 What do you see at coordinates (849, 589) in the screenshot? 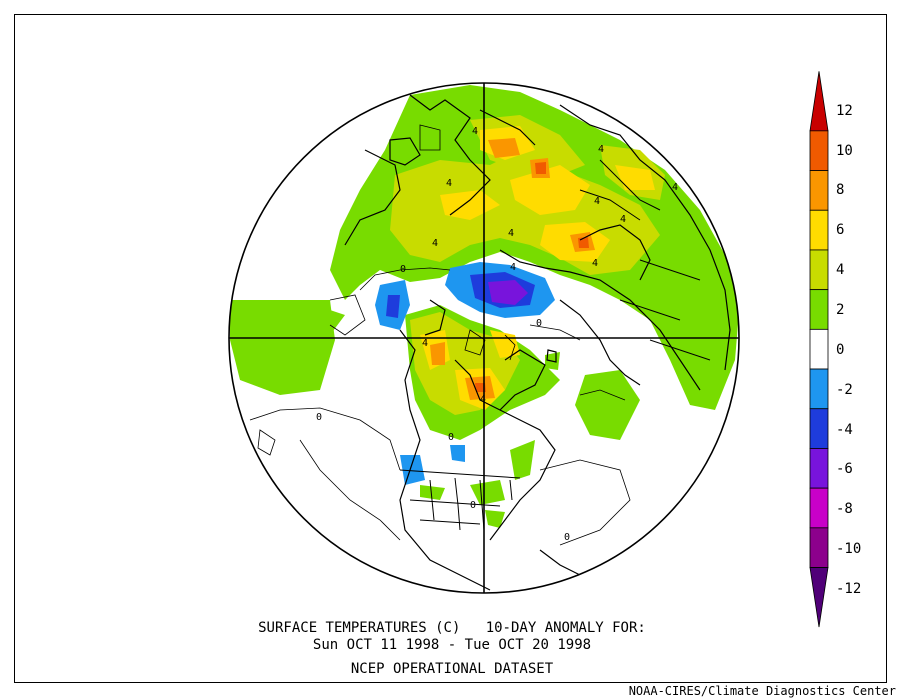
I see `legend-label: -12` at bounding box center [849, 589].